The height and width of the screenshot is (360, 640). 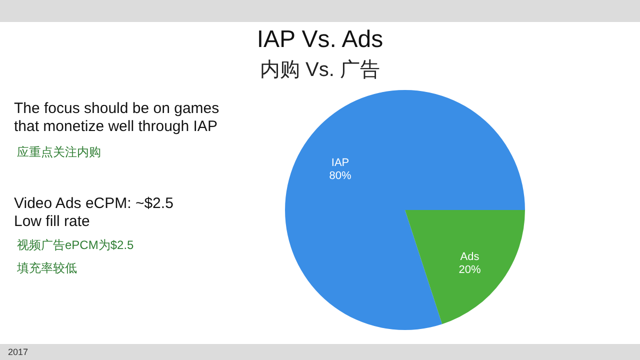 What do you see at coordinates (117, 118) in the screenshot?
I see `text: The focus should be on games that monetize well through IAP` at bounding box center [117, 118].